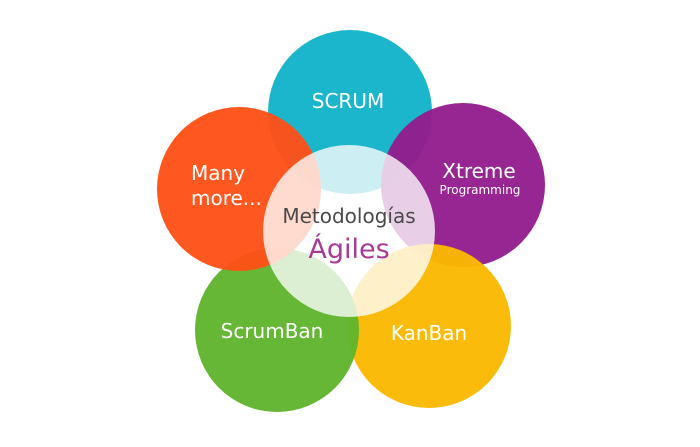  Describe the element at coordinates (272, 331) in the screenshot. I see `scrumban-label: ScrumBan` at that location.